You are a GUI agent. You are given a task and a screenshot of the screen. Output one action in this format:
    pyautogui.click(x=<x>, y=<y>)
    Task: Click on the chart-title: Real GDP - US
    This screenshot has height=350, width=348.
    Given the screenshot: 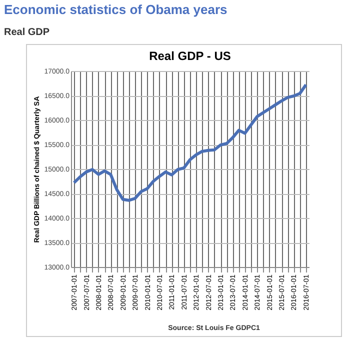 What is the action you would take?
    pyautogui.click(x=190, y=56)
    